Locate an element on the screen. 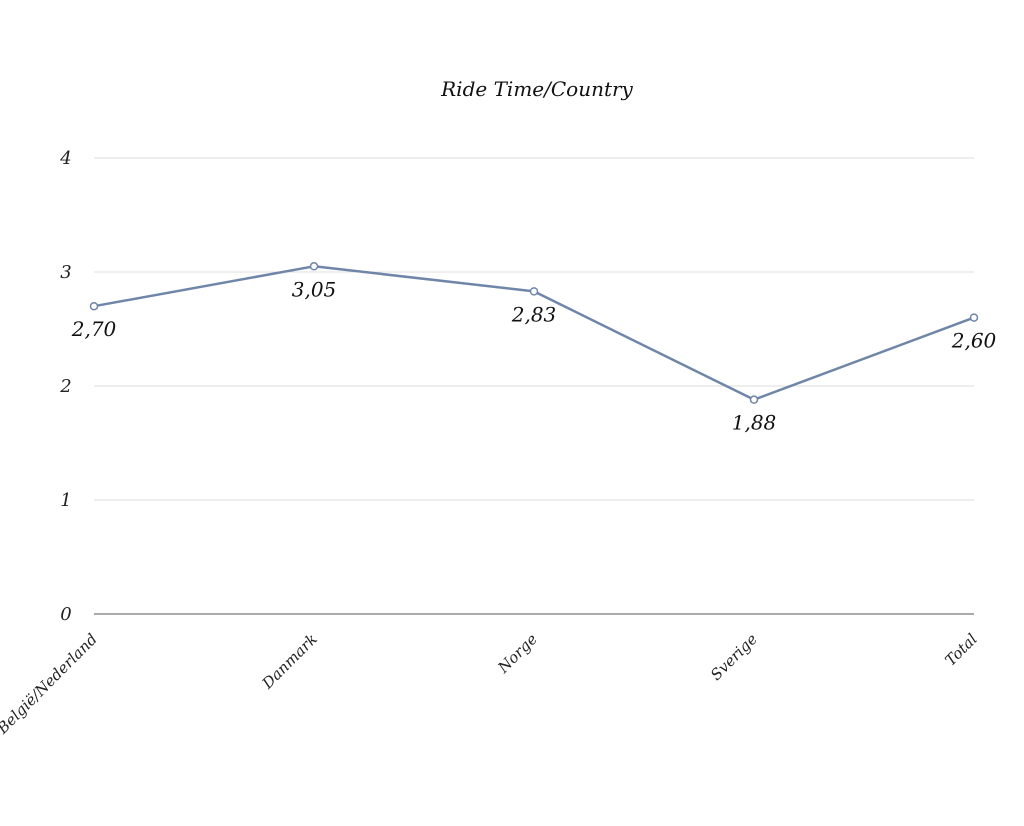 Image resolution: width=1024 pixels, height=826 pixels. data-label: 1,88 is located at coordinates (754, 423).